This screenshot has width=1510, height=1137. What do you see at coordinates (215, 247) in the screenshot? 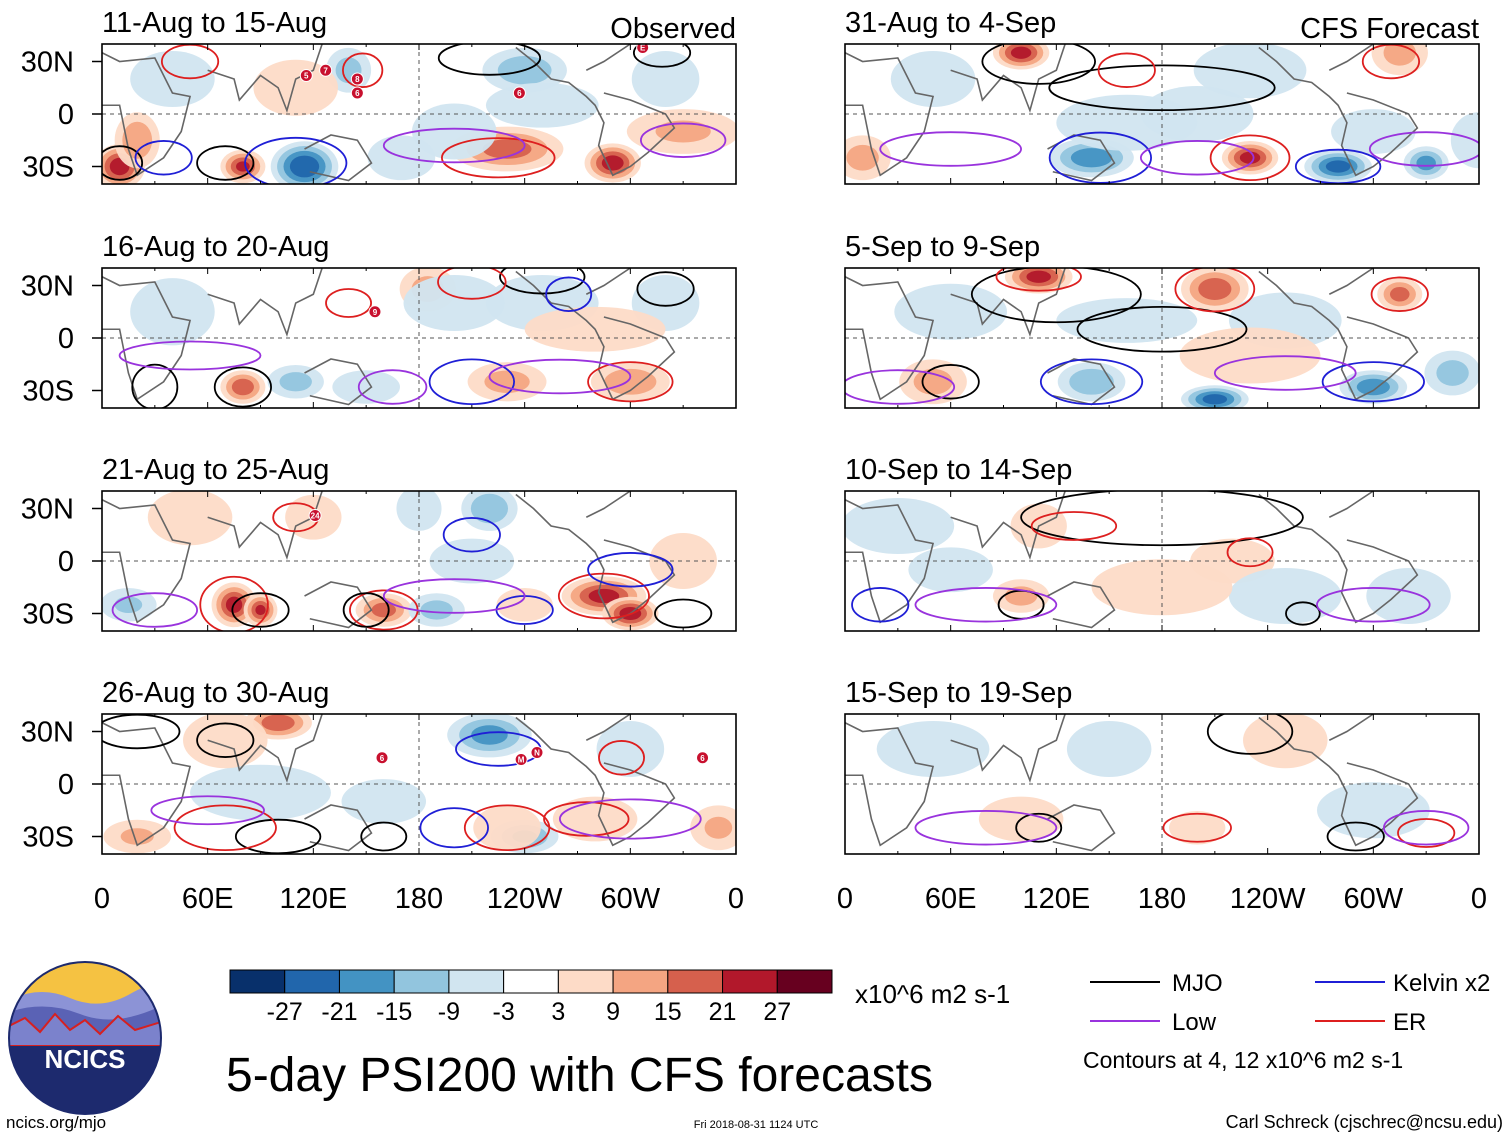
I see `panel-title: 16-Aug to 20-Aug` at bounding box center [215, 247].